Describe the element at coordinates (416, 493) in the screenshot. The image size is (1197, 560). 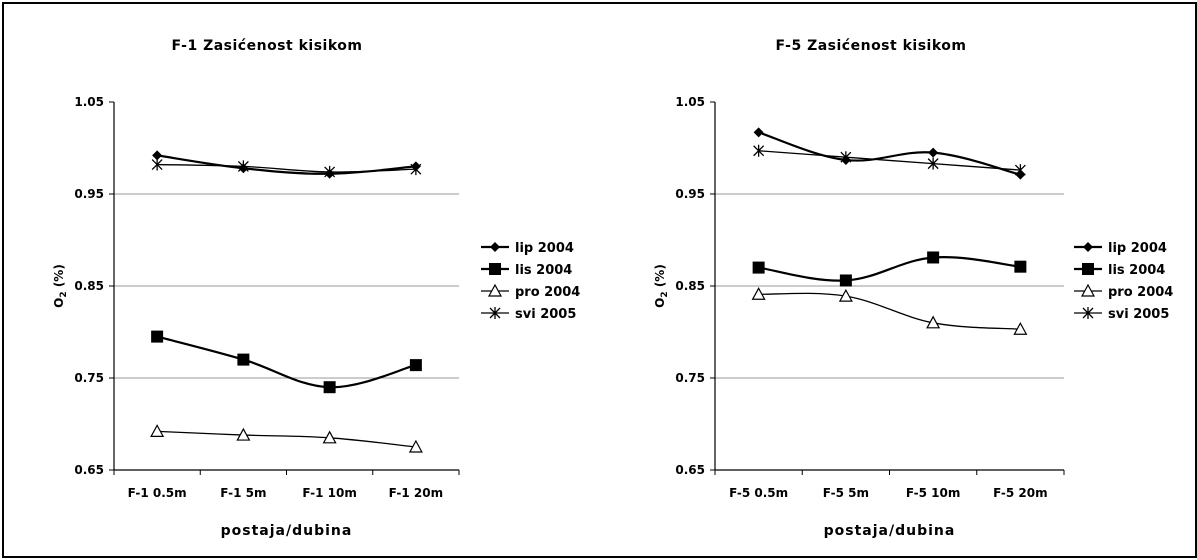
I see `x-tick-label: F-1 20m` at that location.